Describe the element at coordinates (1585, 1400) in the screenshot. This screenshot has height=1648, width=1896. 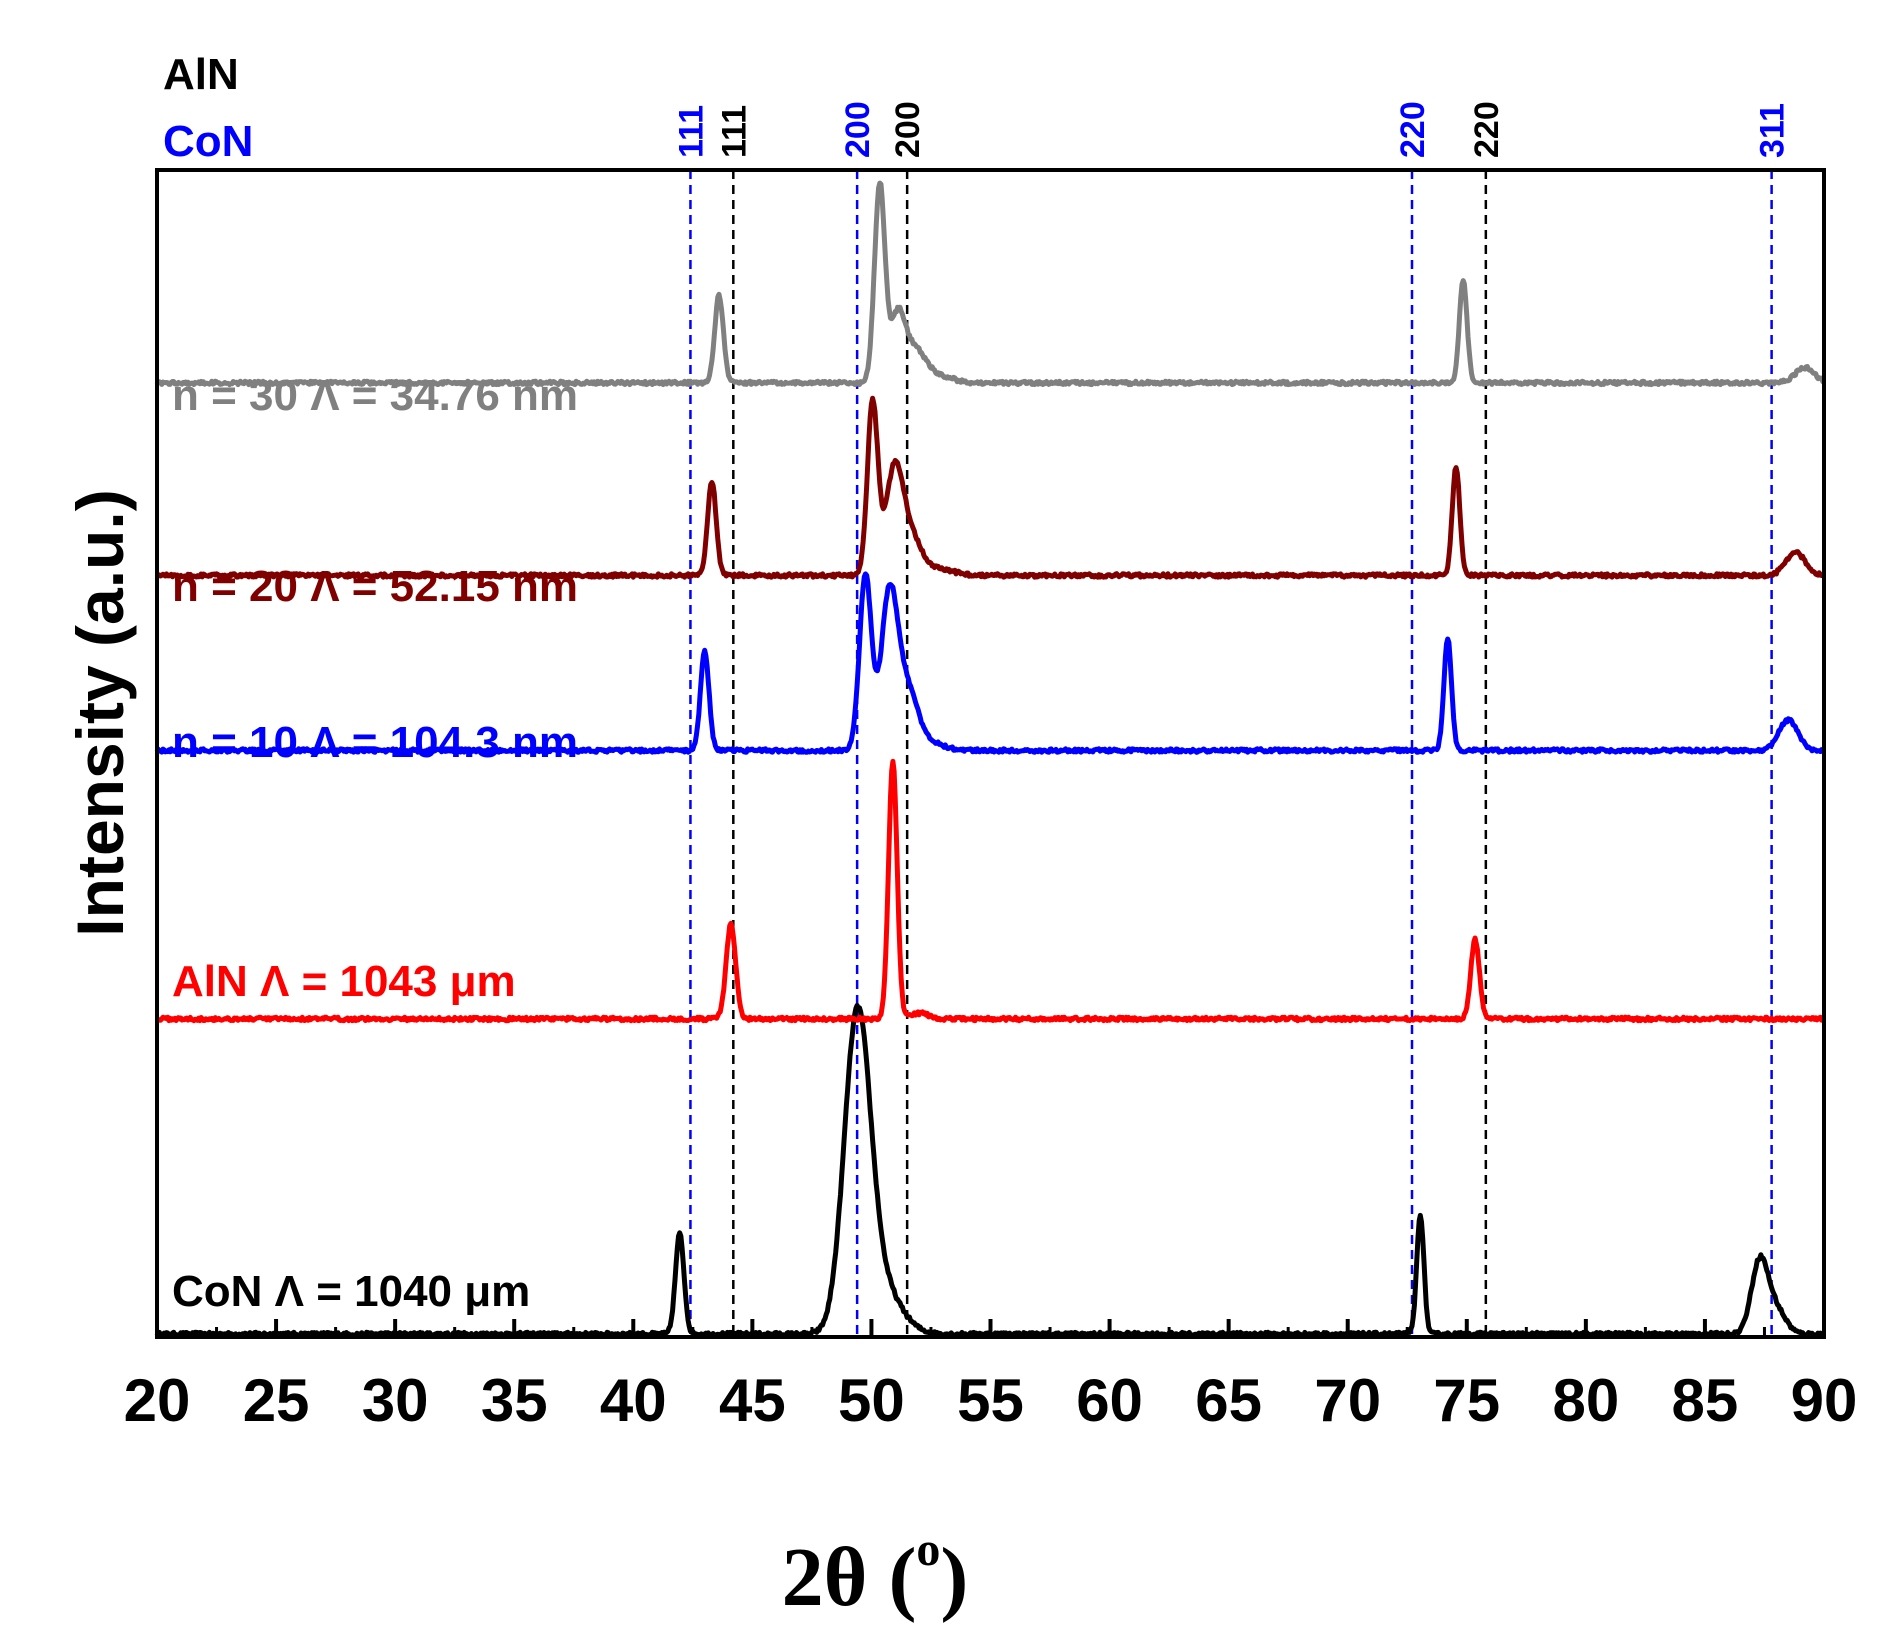
I see `x-tick-label-80: 80` at that location.